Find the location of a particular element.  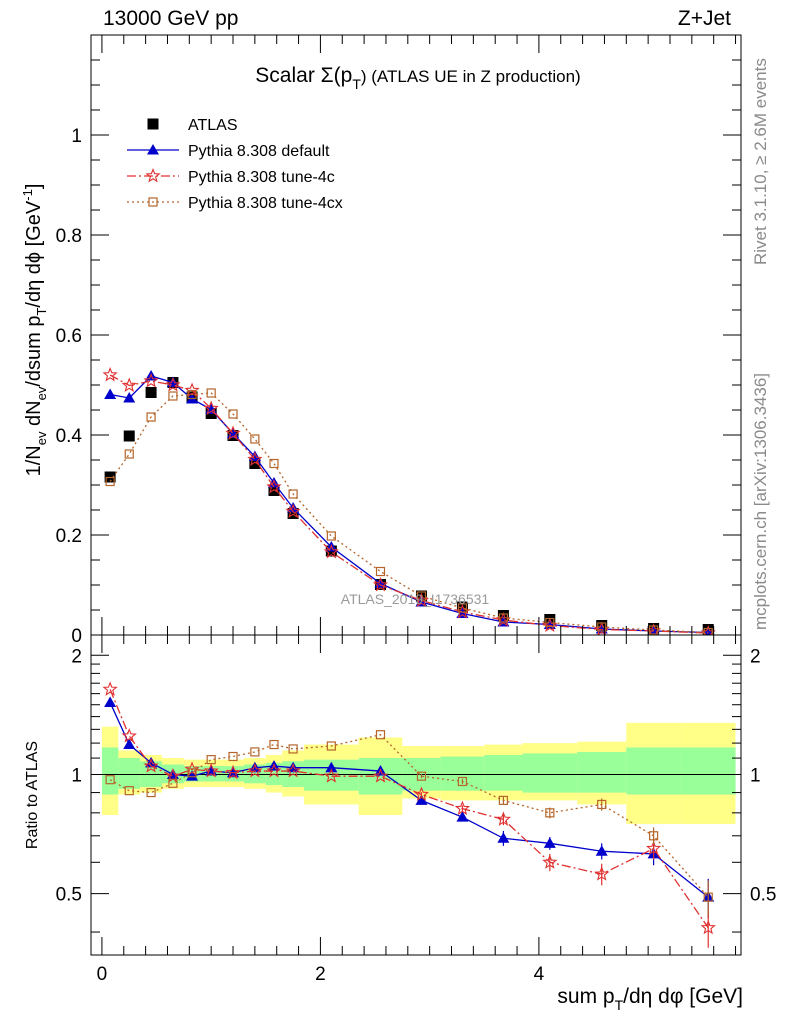

chart-title-sub: T is located at coordinates (356, 84).